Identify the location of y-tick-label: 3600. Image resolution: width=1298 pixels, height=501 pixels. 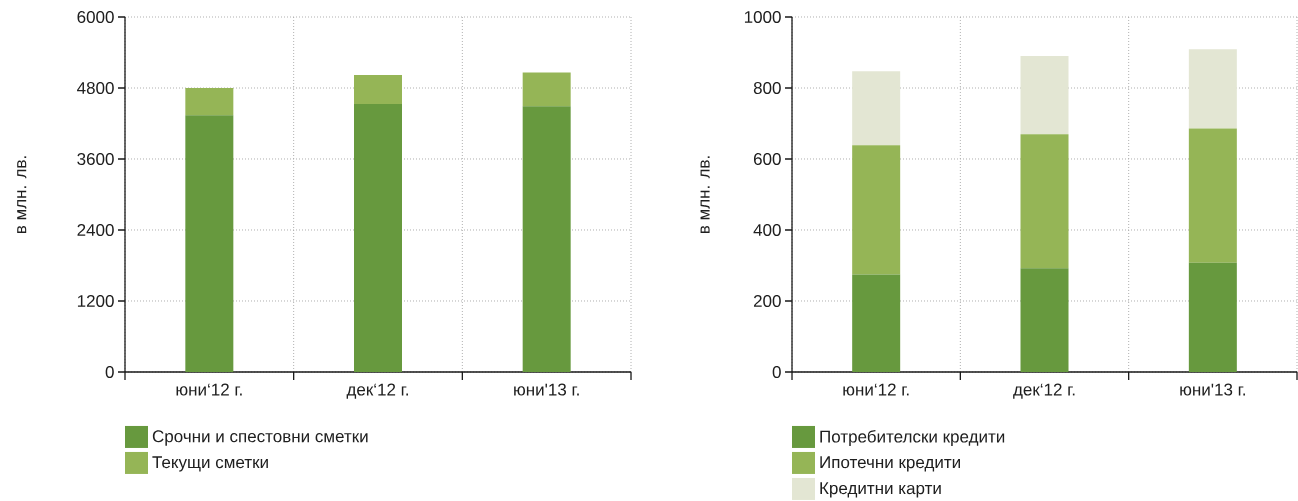
(95, 159).